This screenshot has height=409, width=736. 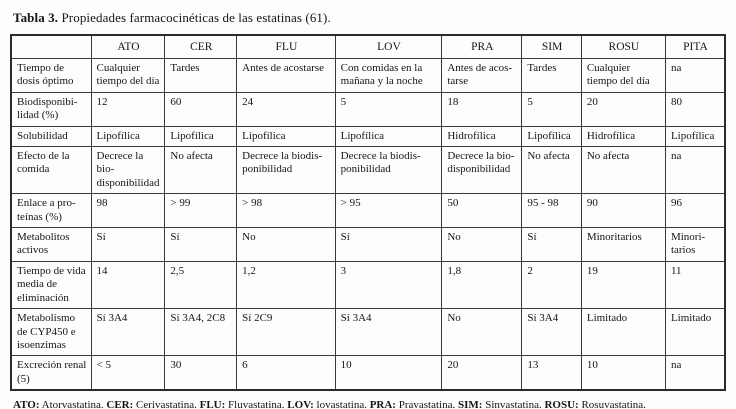 What do you see at coordinates (482, 46) in the screenshot?
I see `column-header-pra: PRA` at bounding box center [482, 46].